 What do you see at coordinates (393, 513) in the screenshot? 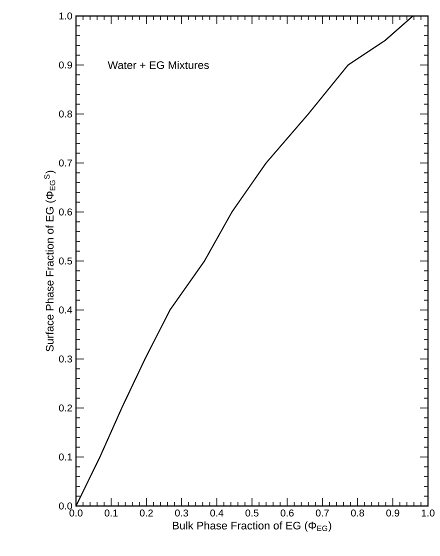
I see `x-tick-label: 0.9` at bounding box center [393, 513].